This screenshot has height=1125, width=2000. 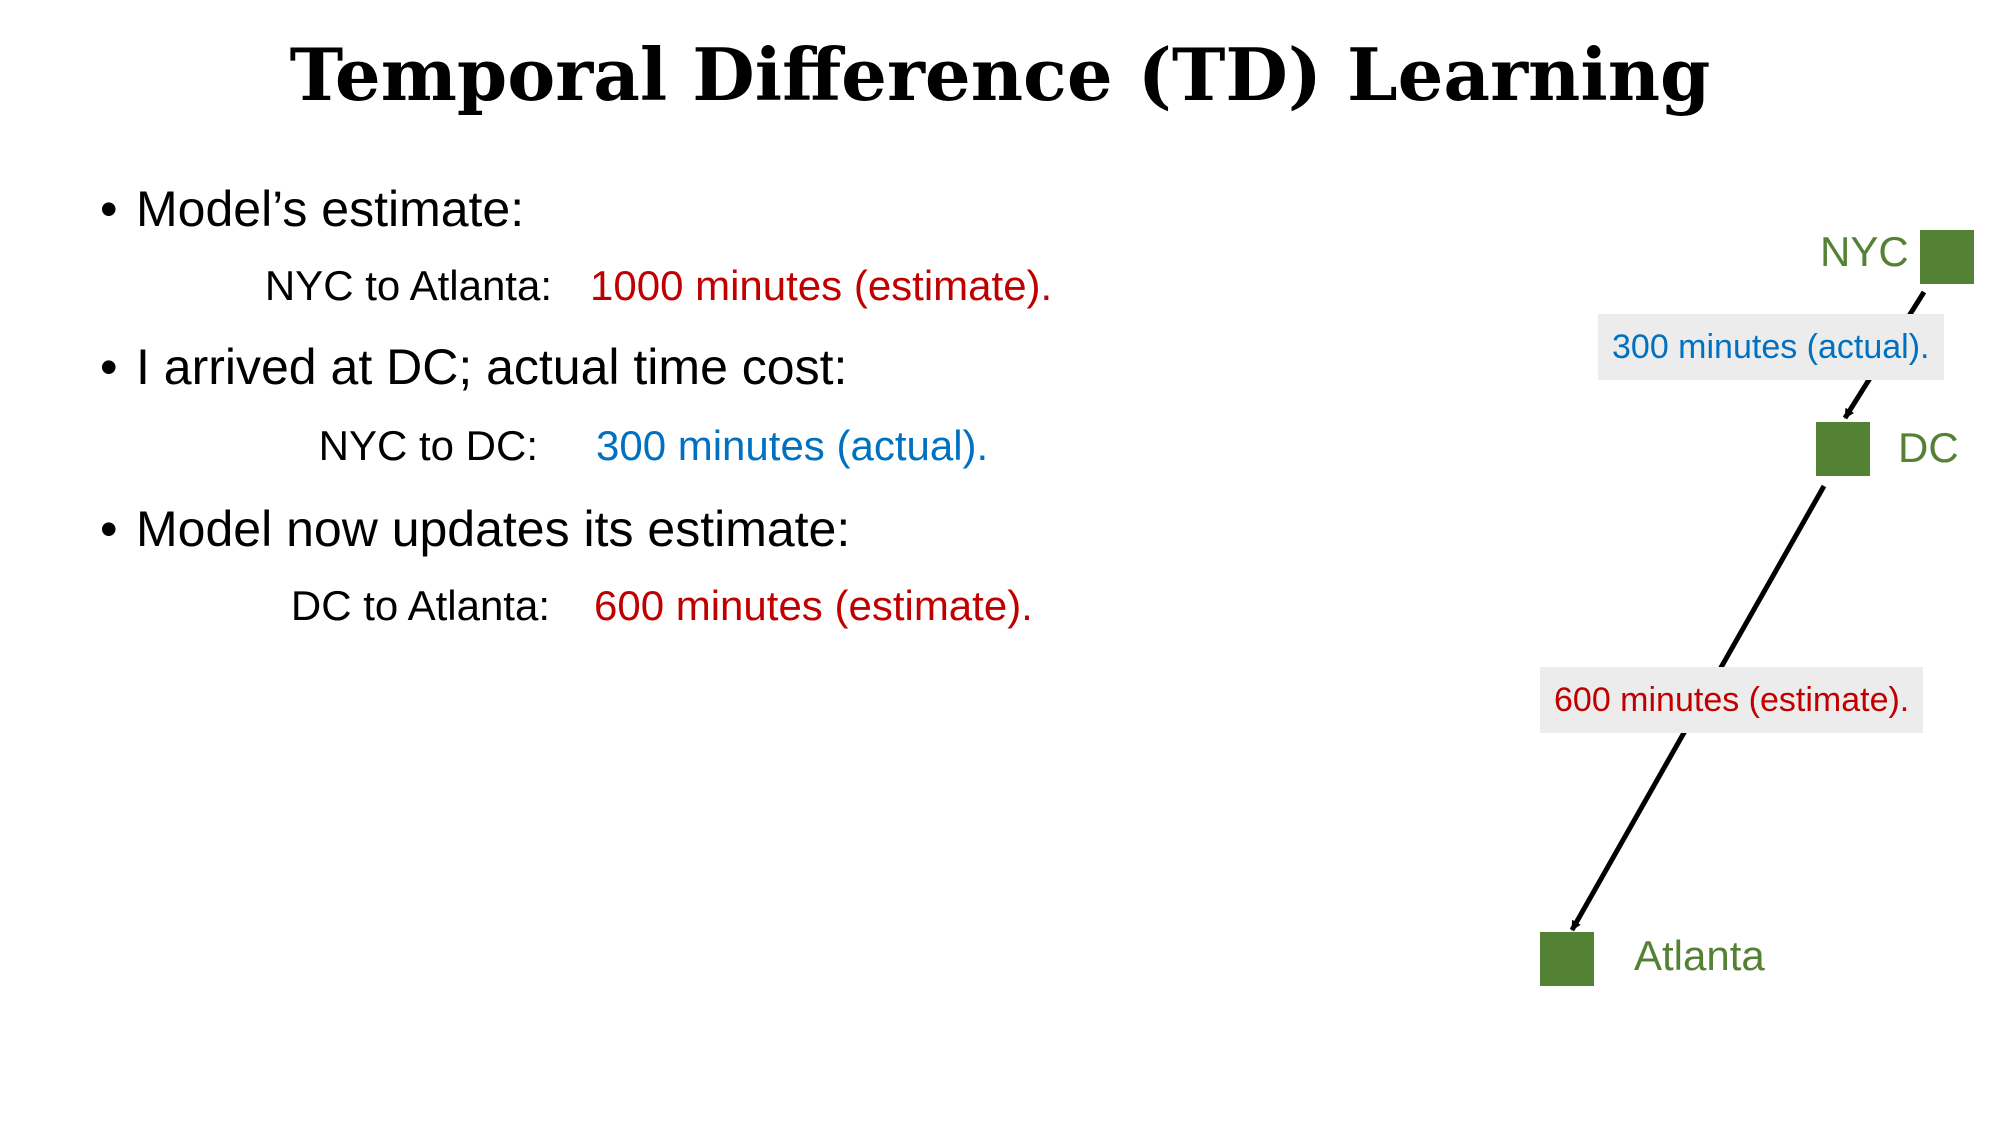 I want to click on node-dc, so click(x=1843, y=449).